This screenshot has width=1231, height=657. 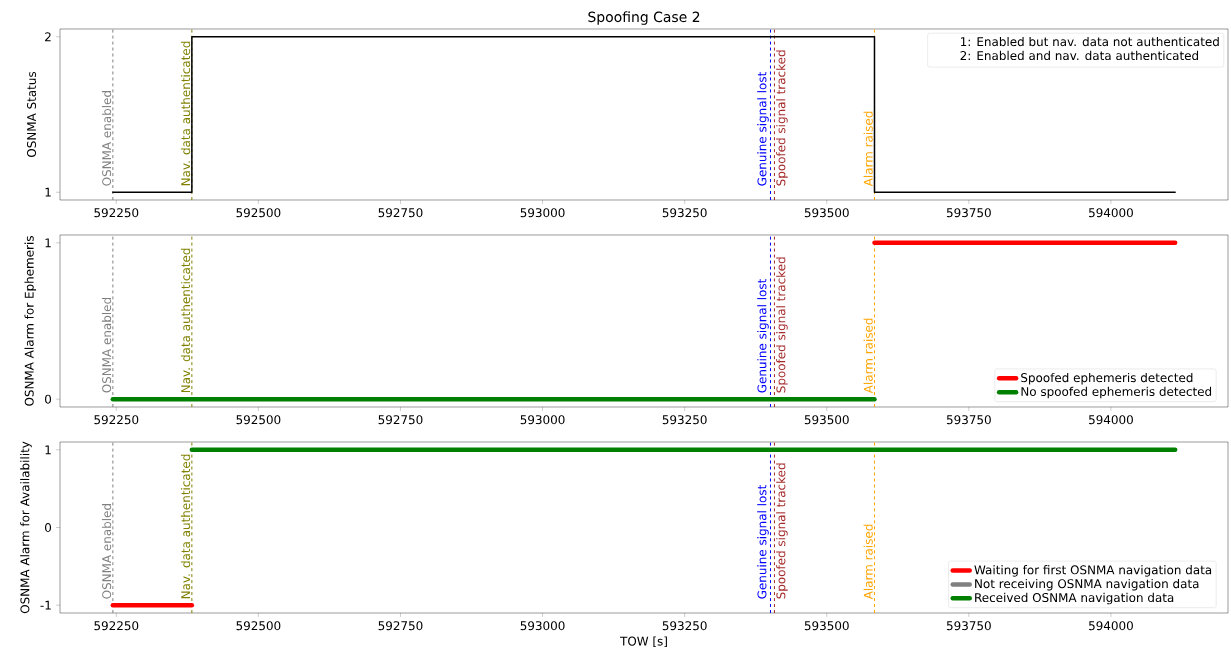 What do you see at coordinates (1087, 584) in the screenshot?
I see `legend-label: Not receiving OSNMA navigation data` at bounding box center [1087, 584].